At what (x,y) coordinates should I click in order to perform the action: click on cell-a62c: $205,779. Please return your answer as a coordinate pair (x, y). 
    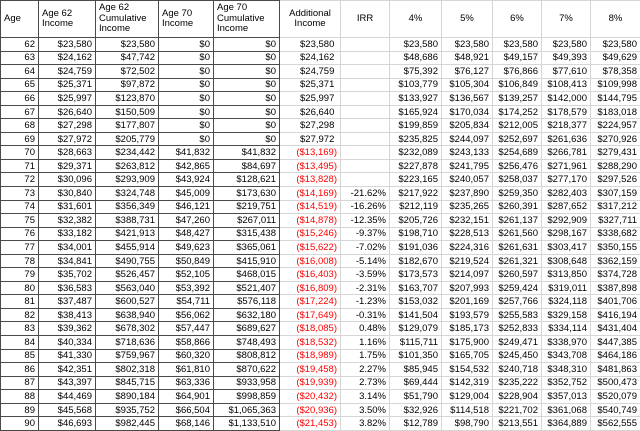
    Looking at the image, I should click on (127, 139).